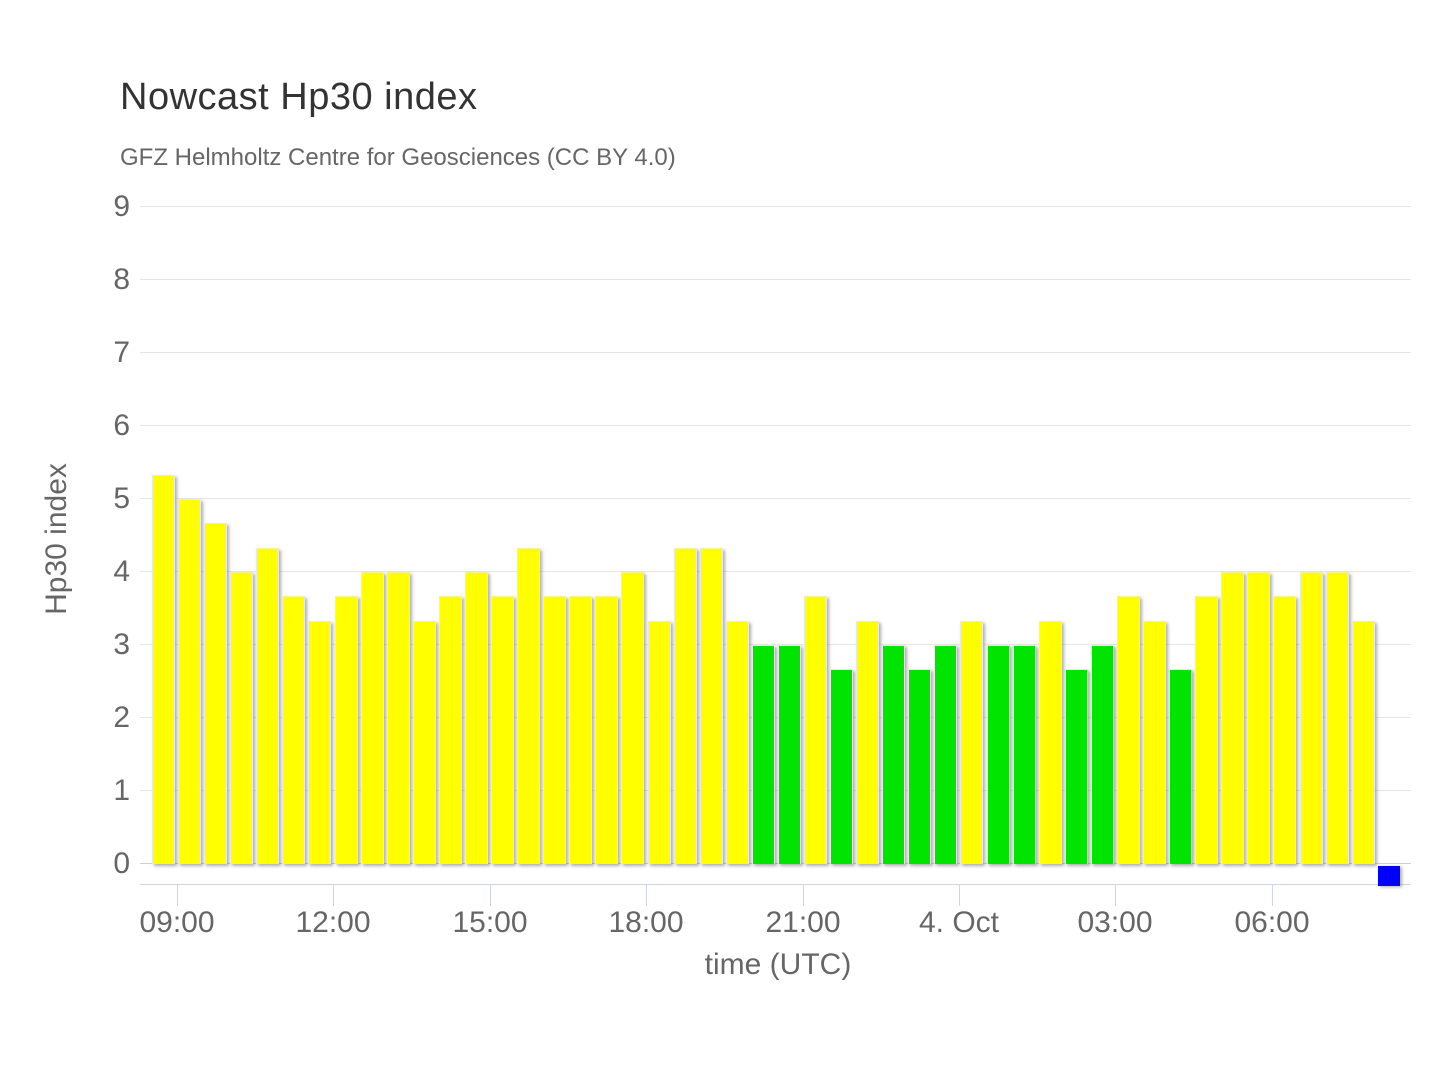 This screenshot has width=1440, height=1080. What do you see at coordinates (1115, 922) in the screenshot?
I see `x-axis-tick-label: 03:00` at bounding box center [1115, 922].